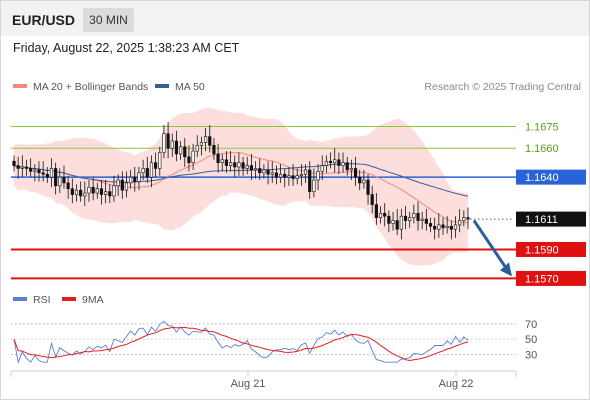  I want to click on support-tag, so click(551, 249).